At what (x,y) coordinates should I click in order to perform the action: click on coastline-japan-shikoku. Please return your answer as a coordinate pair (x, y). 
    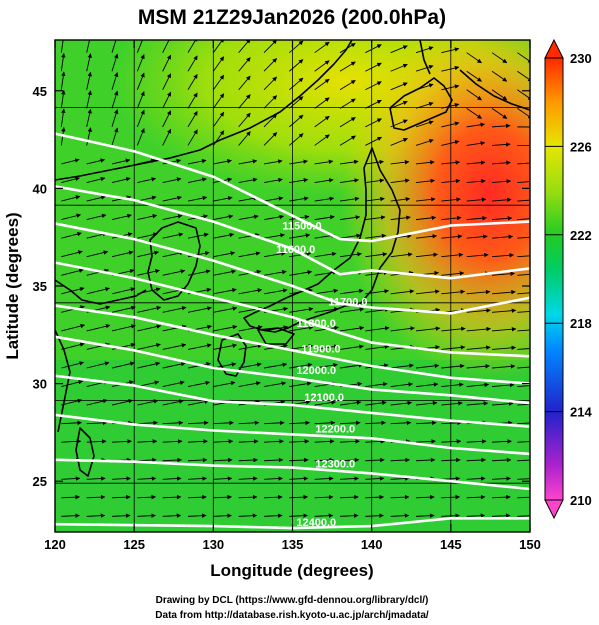
    Looking at the image, I should click on (276, 336).